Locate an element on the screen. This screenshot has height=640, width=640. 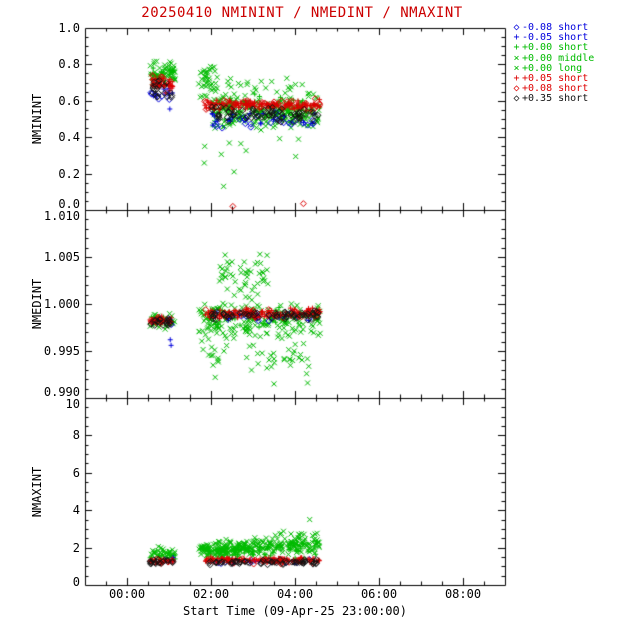
legend-label: +0.00 middle is located at coordinates (558, 58).